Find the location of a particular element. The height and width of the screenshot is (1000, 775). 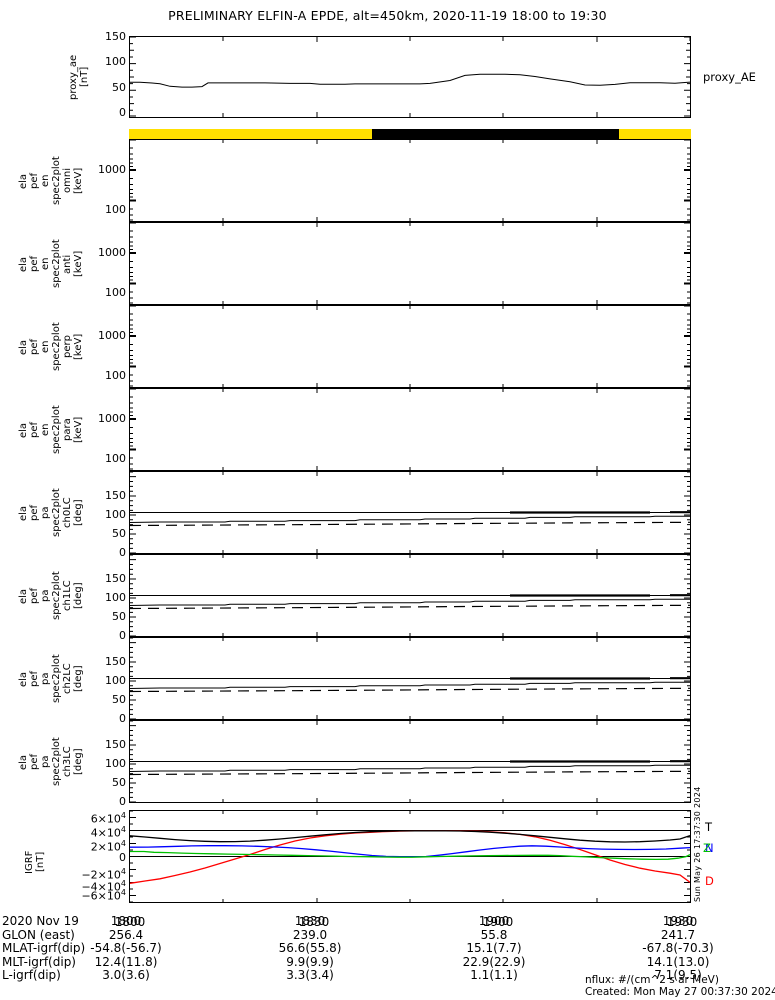

xtick-label: 1830 is located at coordinates (314, 922).